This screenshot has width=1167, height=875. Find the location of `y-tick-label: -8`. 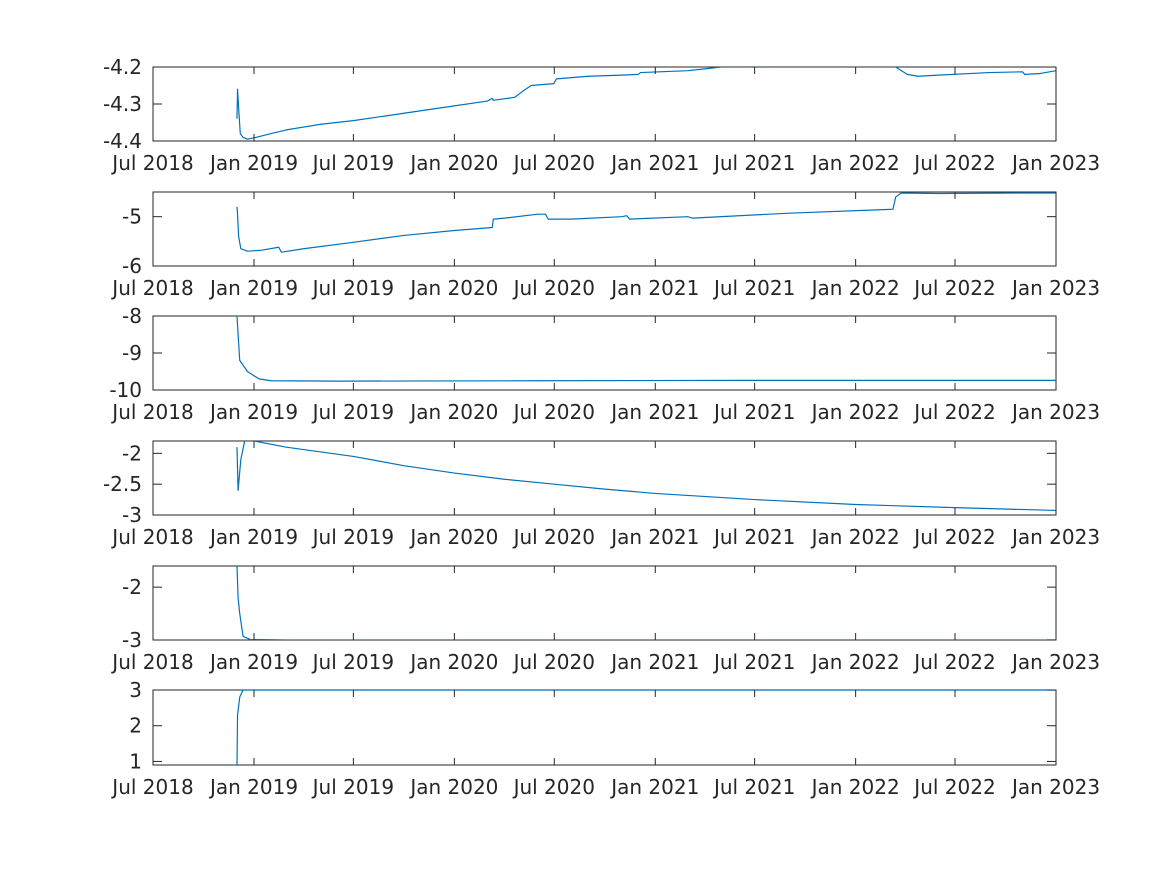

y-tick-label: -8 is located at coordinates (132, 316).